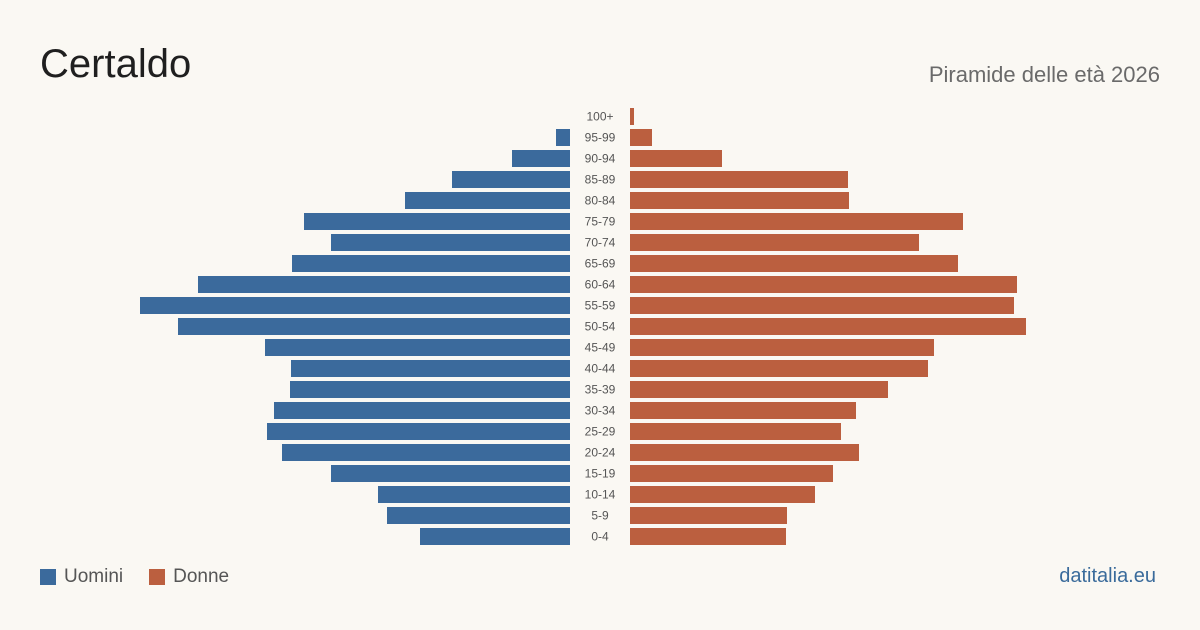 This screenshot has height=630, width=1200. I want to click on legend: Uomini Donne, so click(147, 577).